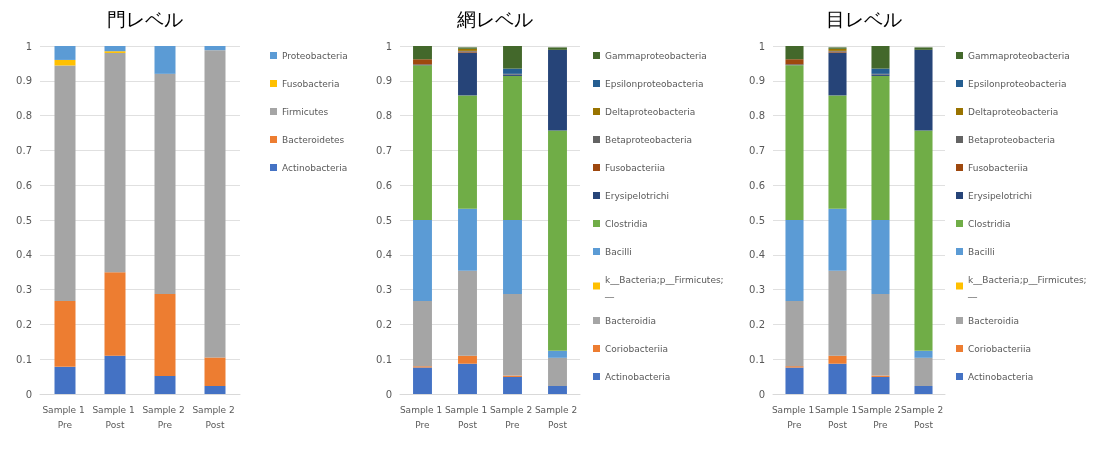 Image resolution: width=1095 pixels, height=451 pixels. Describe the element at coordinates (145, 18) in the screenshot. I see `chart-title: 門レベル` at that location.